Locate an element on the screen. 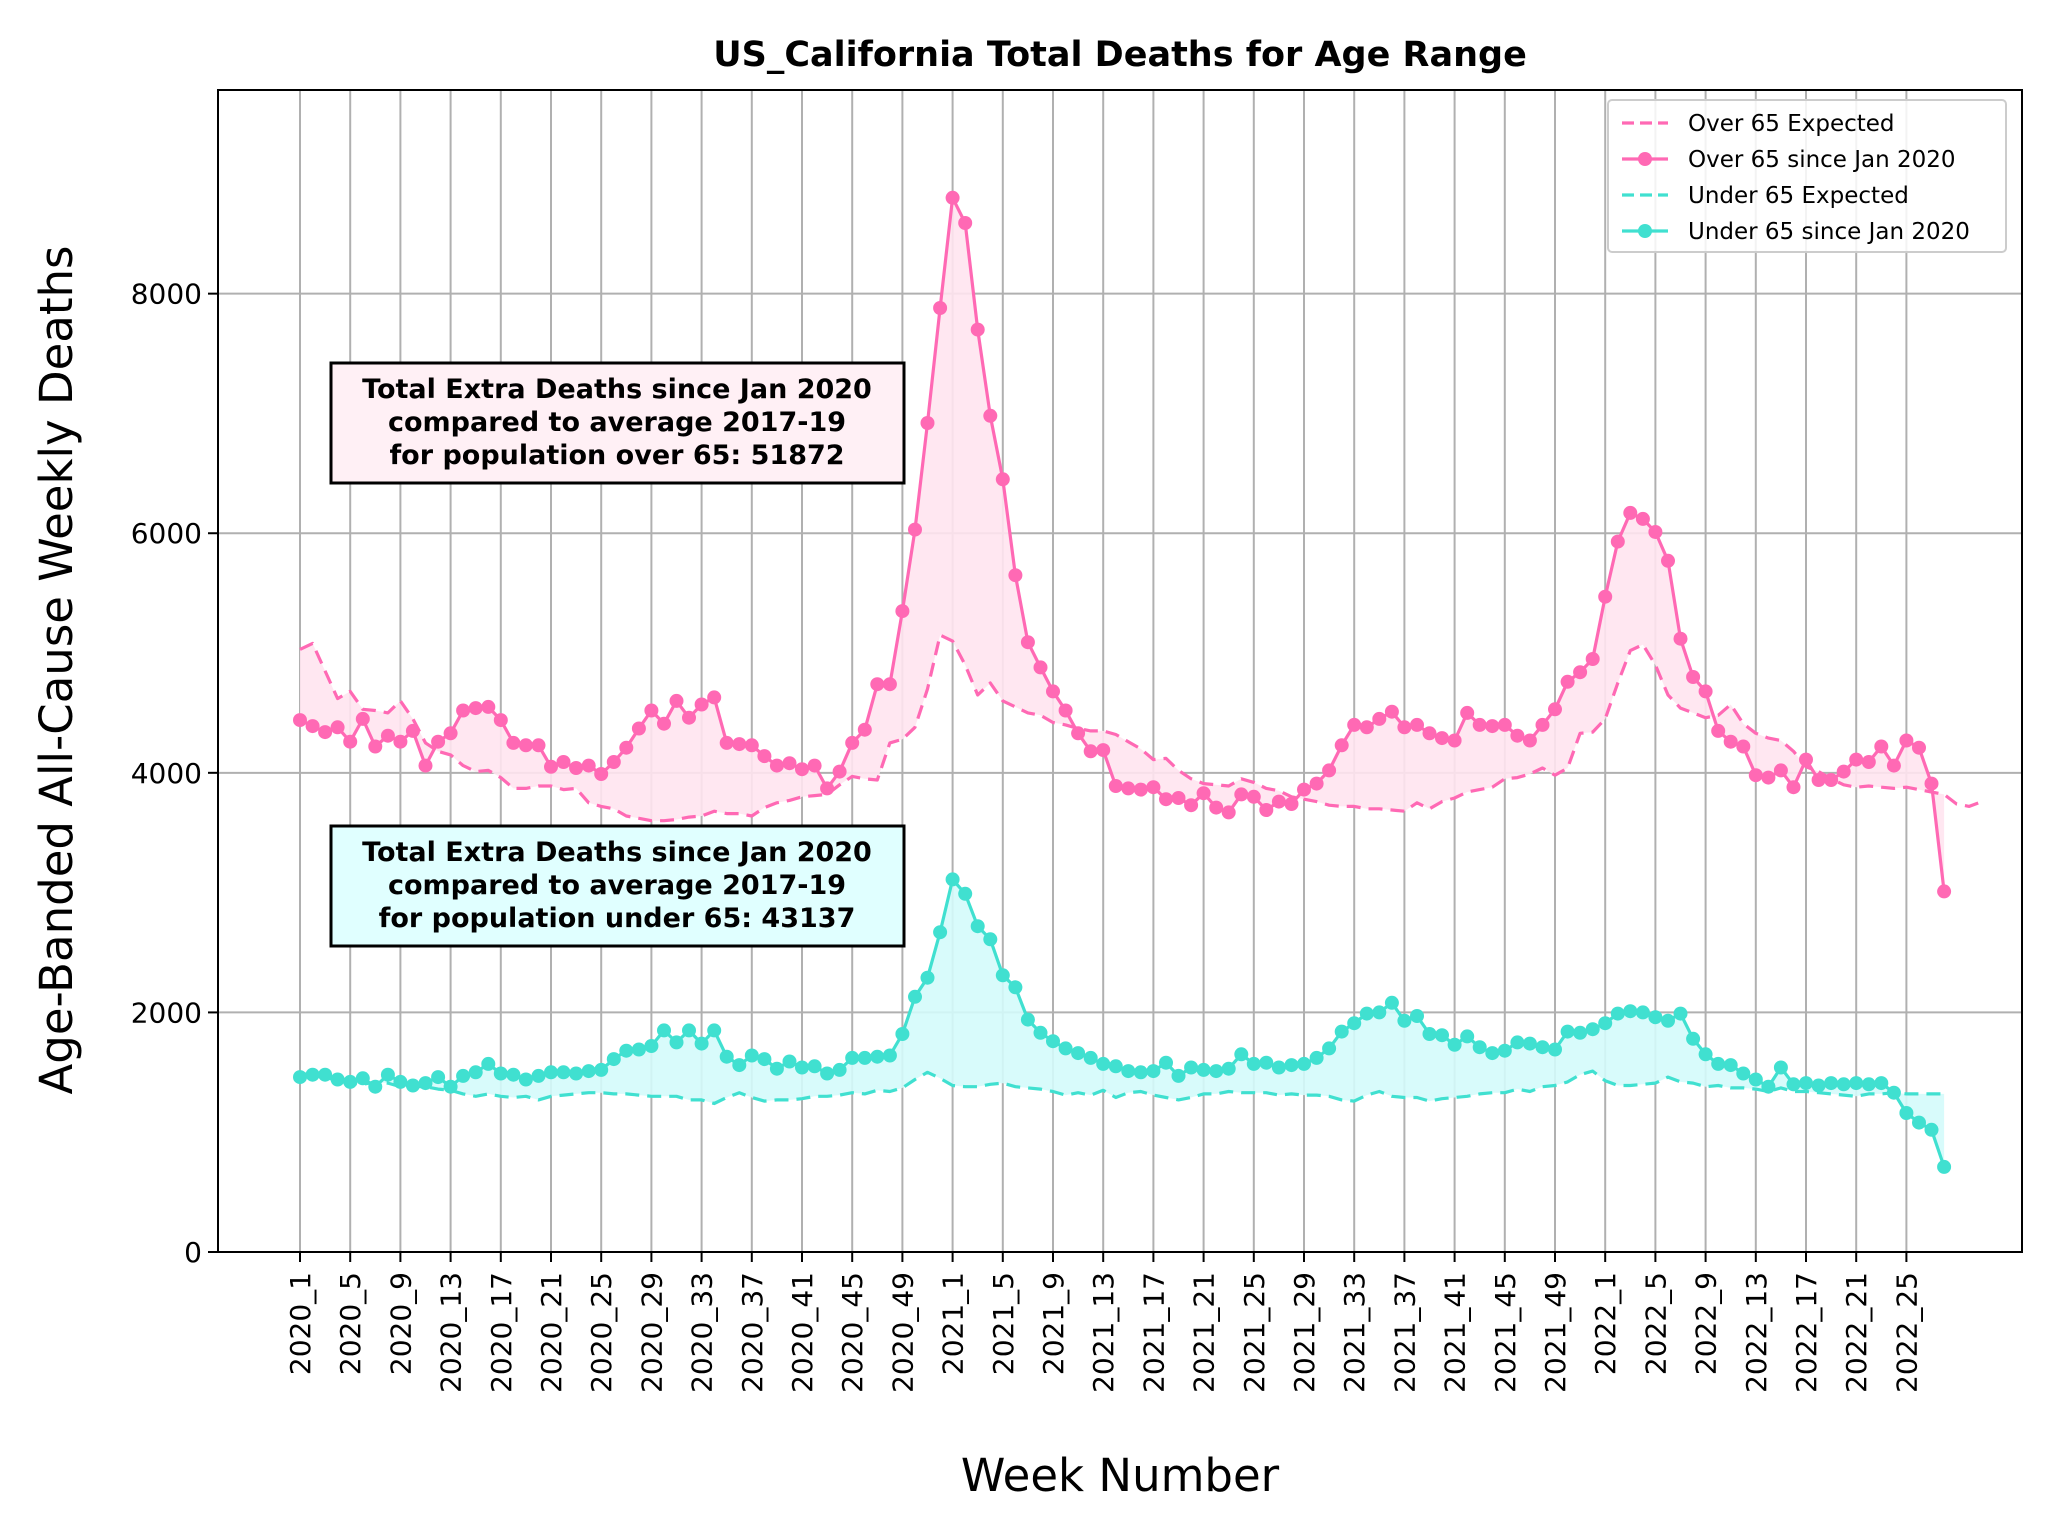 This screenshot has width=2048, height=1536. x-tick-label: 2021_33 is located at coordinates (1354, 1332).